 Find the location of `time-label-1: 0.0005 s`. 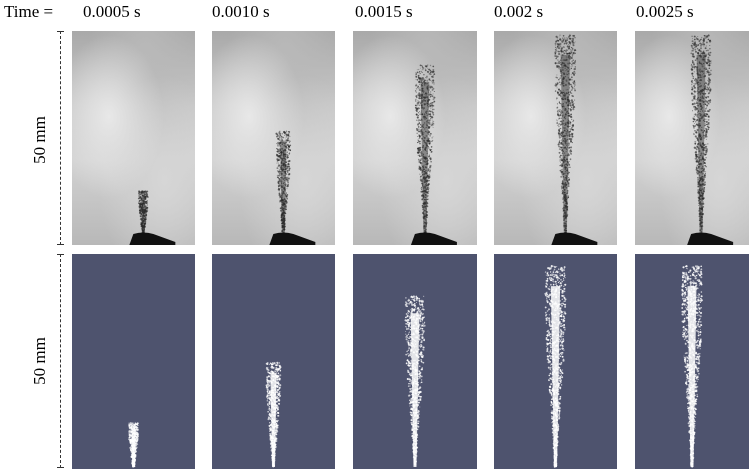

time-label-1: 0.0005 s is located at coordinates (112, 11).